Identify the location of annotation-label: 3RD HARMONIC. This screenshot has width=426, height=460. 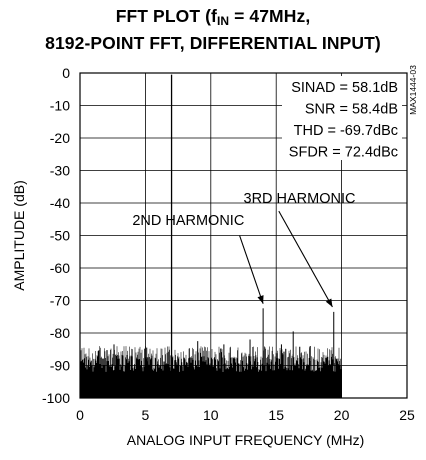
(300, 199).